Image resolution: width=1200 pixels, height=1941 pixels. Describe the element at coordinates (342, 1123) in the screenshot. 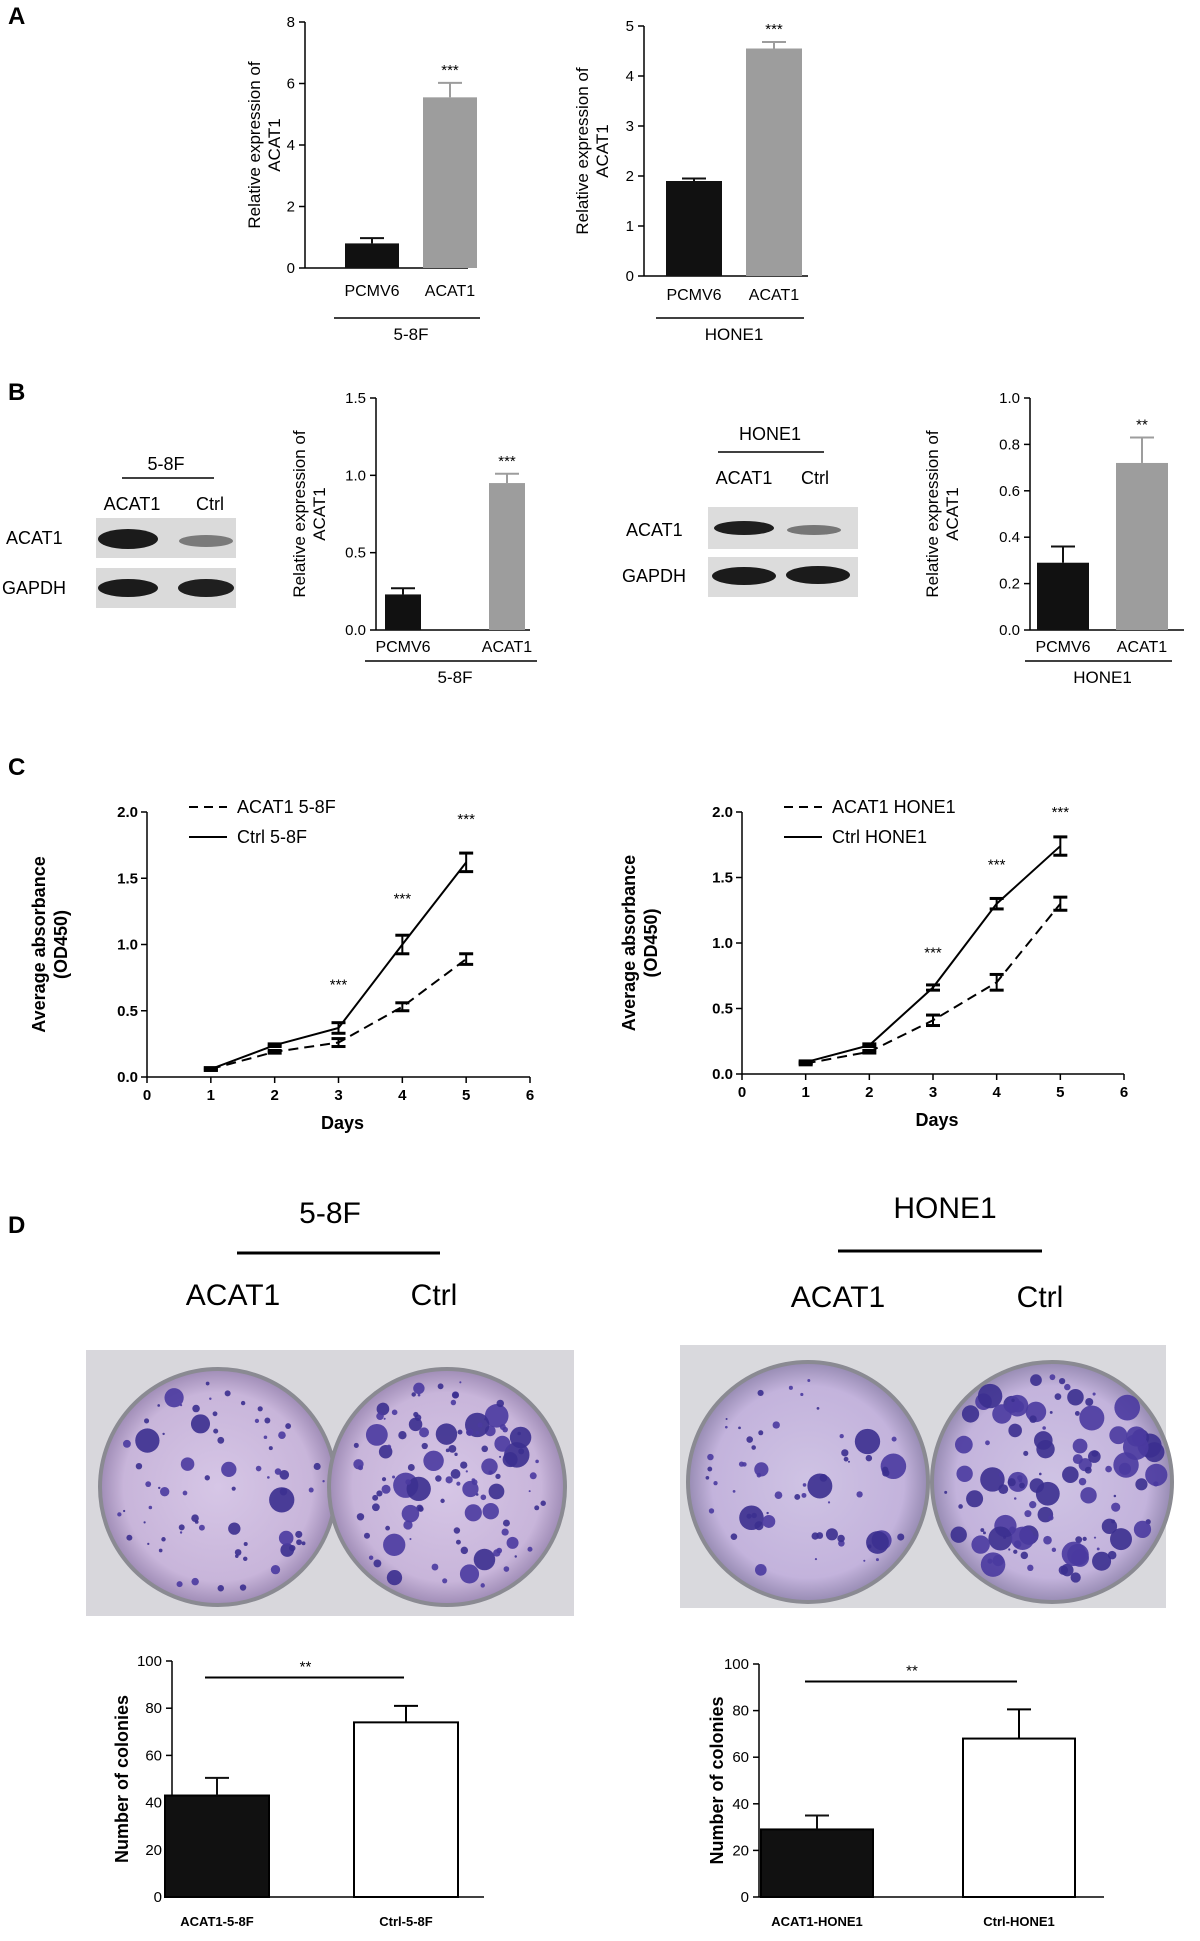

I see `x-axis-title: Days` at that location.